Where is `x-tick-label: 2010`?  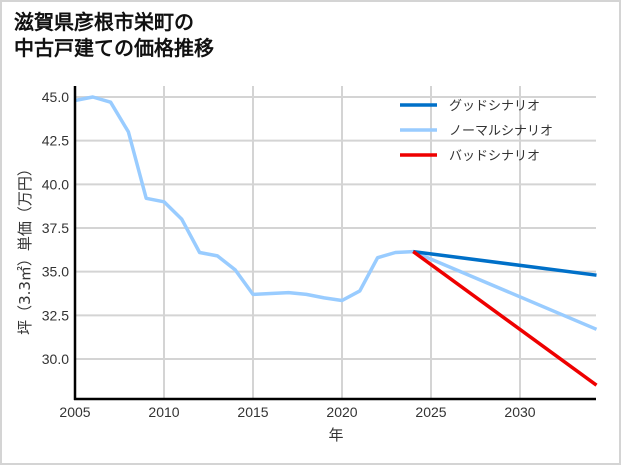
x-tick-label: 2010 is located at coordinates (163, 412).